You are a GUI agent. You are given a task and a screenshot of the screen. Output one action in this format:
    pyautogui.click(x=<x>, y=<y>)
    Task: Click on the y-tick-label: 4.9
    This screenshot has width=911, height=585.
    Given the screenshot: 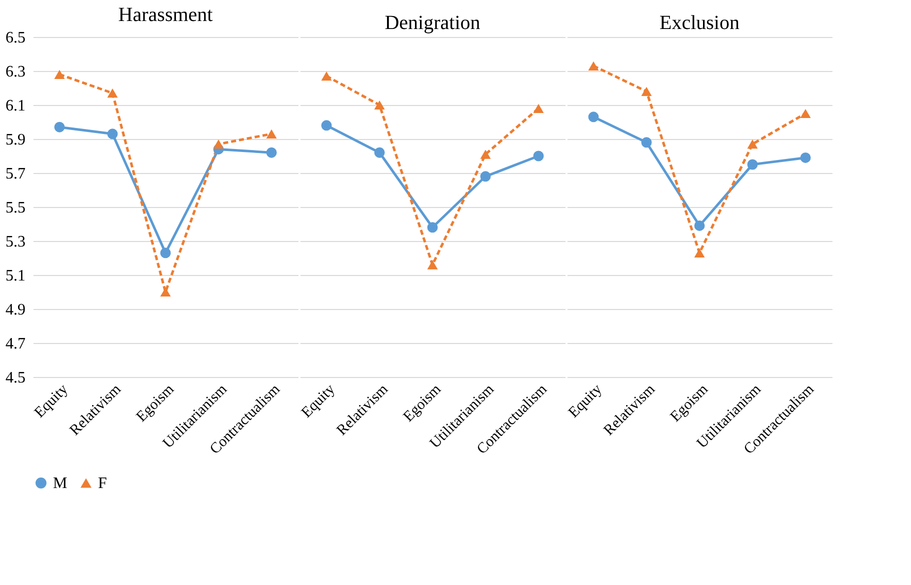 What is the action you would take?
    pyautogui.click(x=16, y=310)
    